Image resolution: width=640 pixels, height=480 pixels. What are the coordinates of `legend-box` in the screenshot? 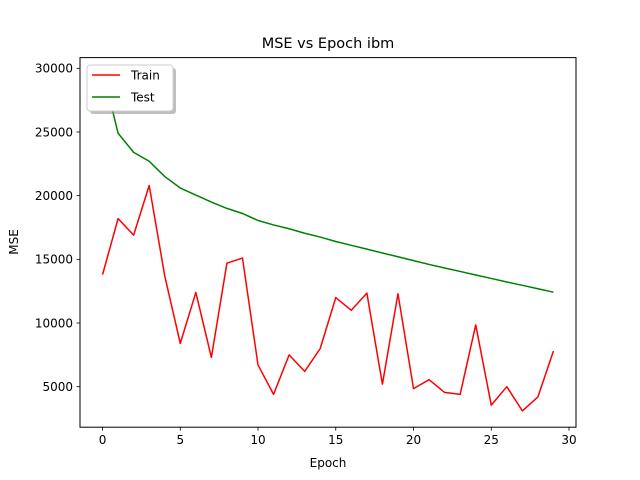 It's located at (130, 88).